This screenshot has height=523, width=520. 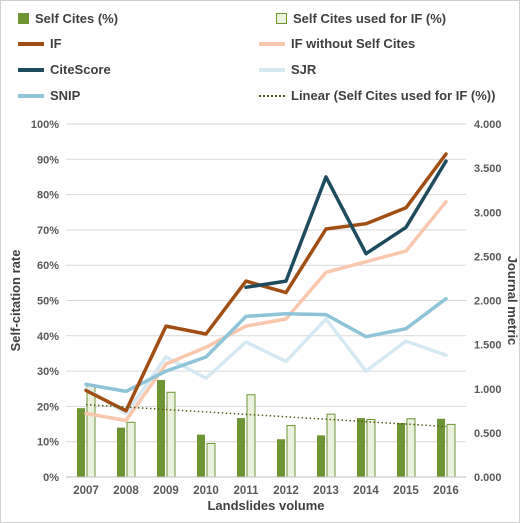 What do you see at coordinates (488, 169) in the screenshot?
I see `y-right-tick-label: 3.500` at bounding box center [488, 169].